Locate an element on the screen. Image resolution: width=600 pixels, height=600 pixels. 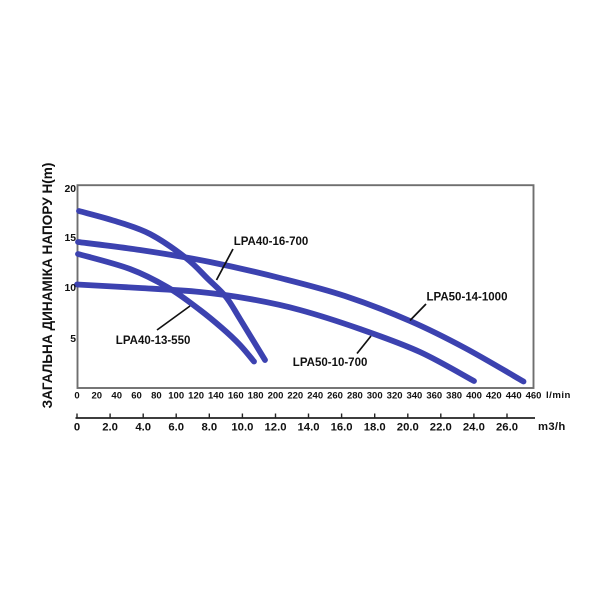
svg-text: 20.0 is located at coordinates (408, 428).